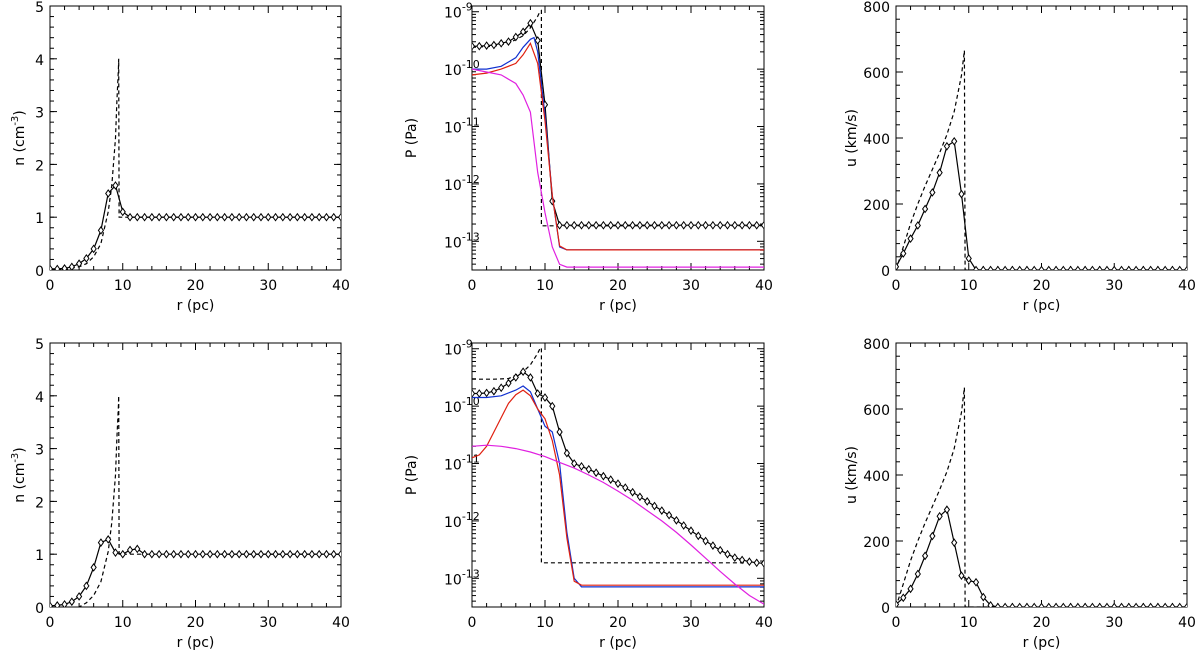  Describe the element at coordinates (39, 556) in the screenshot. I see `y-tick-label: 1` at that location.